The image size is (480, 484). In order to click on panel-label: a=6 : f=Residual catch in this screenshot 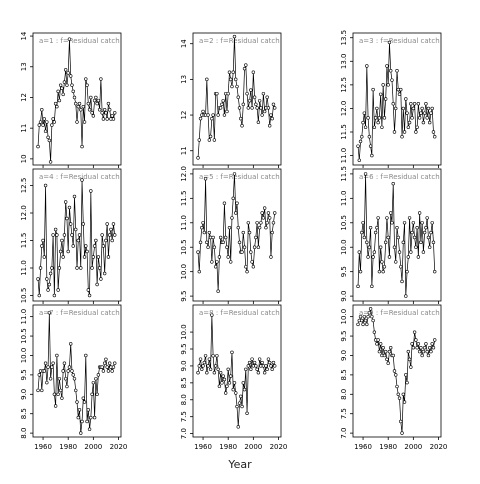, I will do `click(399, 177)`.